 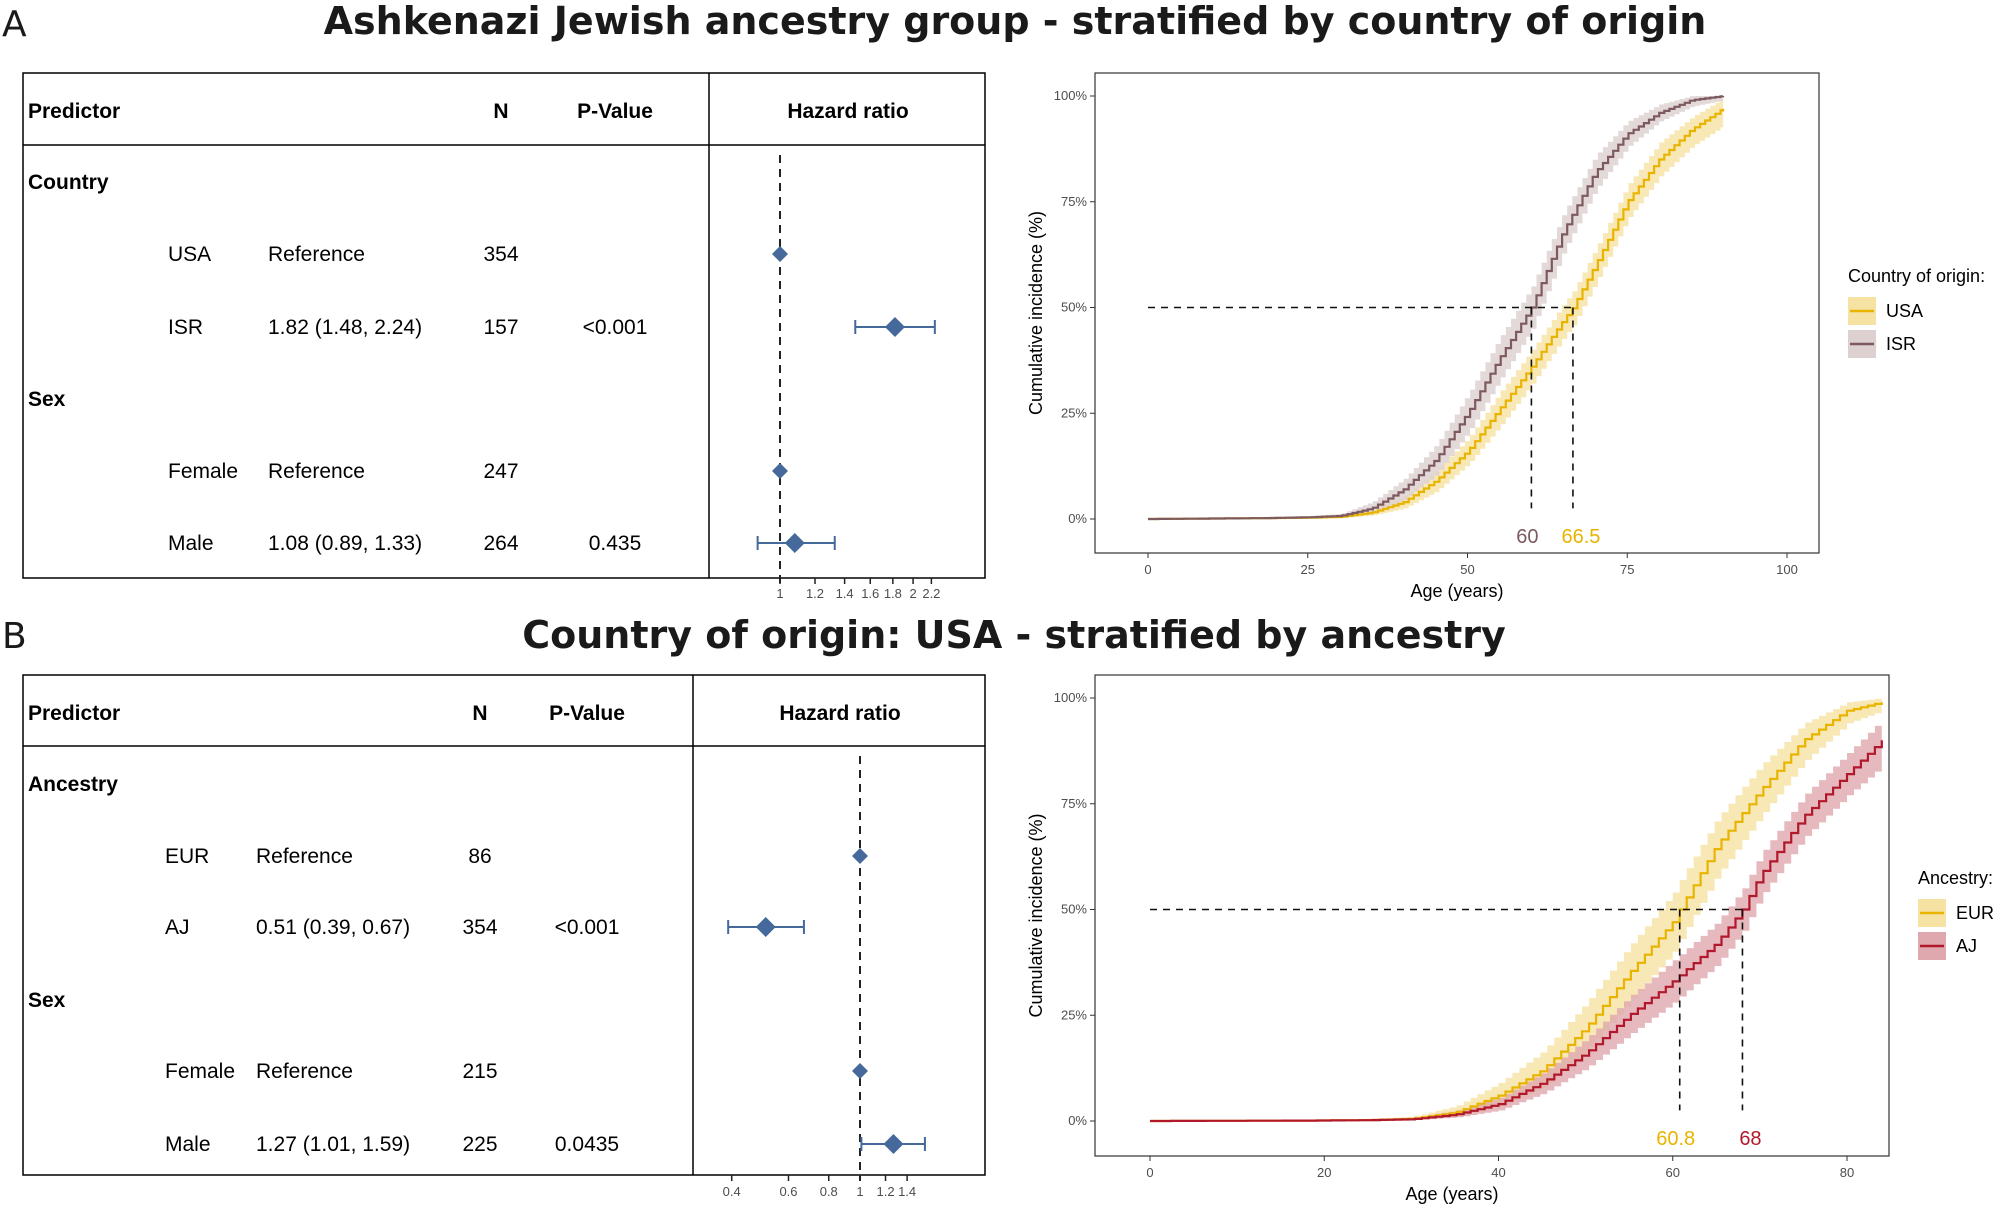 What do you see at coordinates (187, 856) in the screenshot?
I see `row-label: EUR` at bounding box center [187, 856].